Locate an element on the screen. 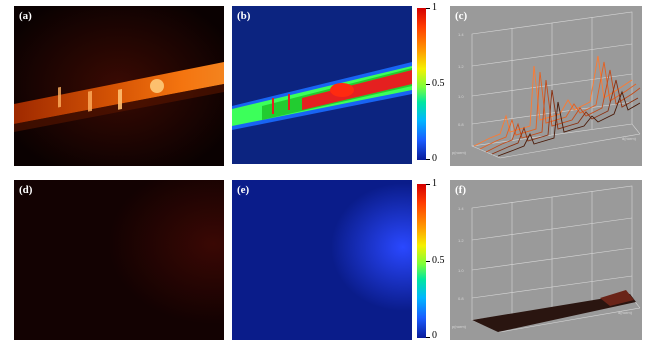 The width and height of the screenshot is (646, 343). panel-b: (b) is located at coordinates (322, 85).